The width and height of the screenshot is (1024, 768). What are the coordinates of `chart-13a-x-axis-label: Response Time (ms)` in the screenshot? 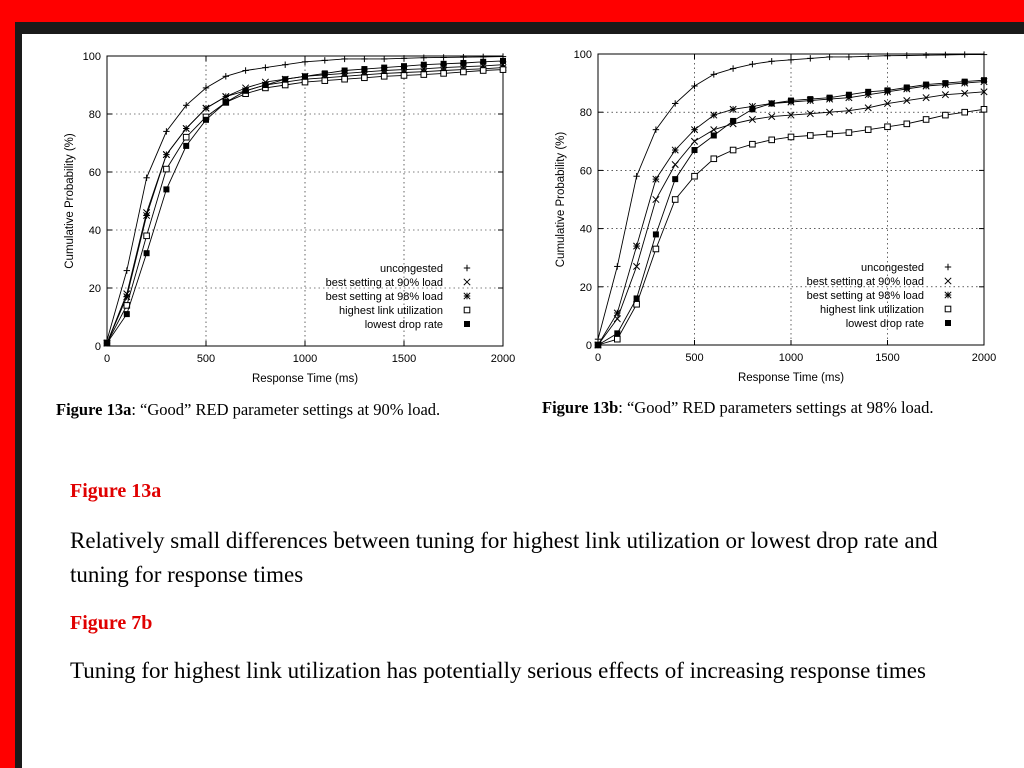 It's located at (305, 379).